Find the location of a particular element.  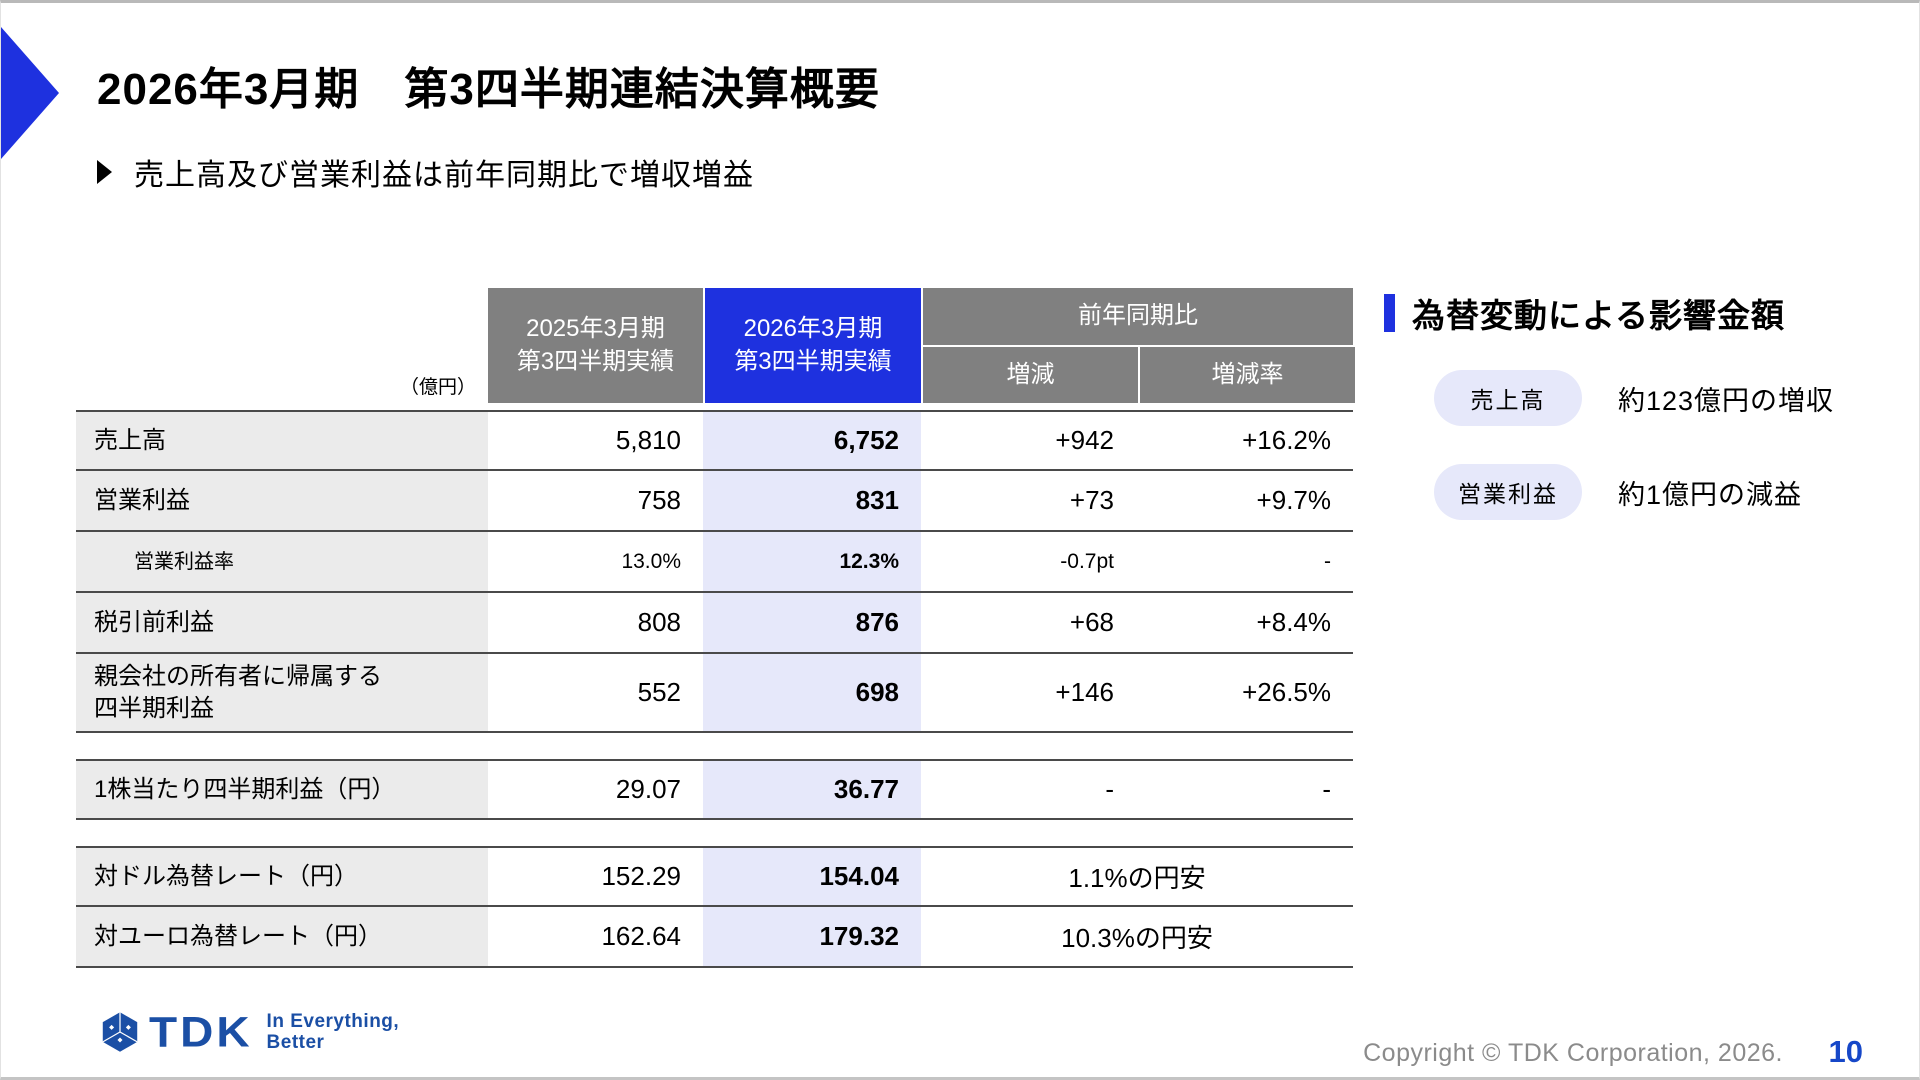

key-message-text: 売上高及び営業利益は前年同期比で増収増益 is located at coordinates (444, 175).